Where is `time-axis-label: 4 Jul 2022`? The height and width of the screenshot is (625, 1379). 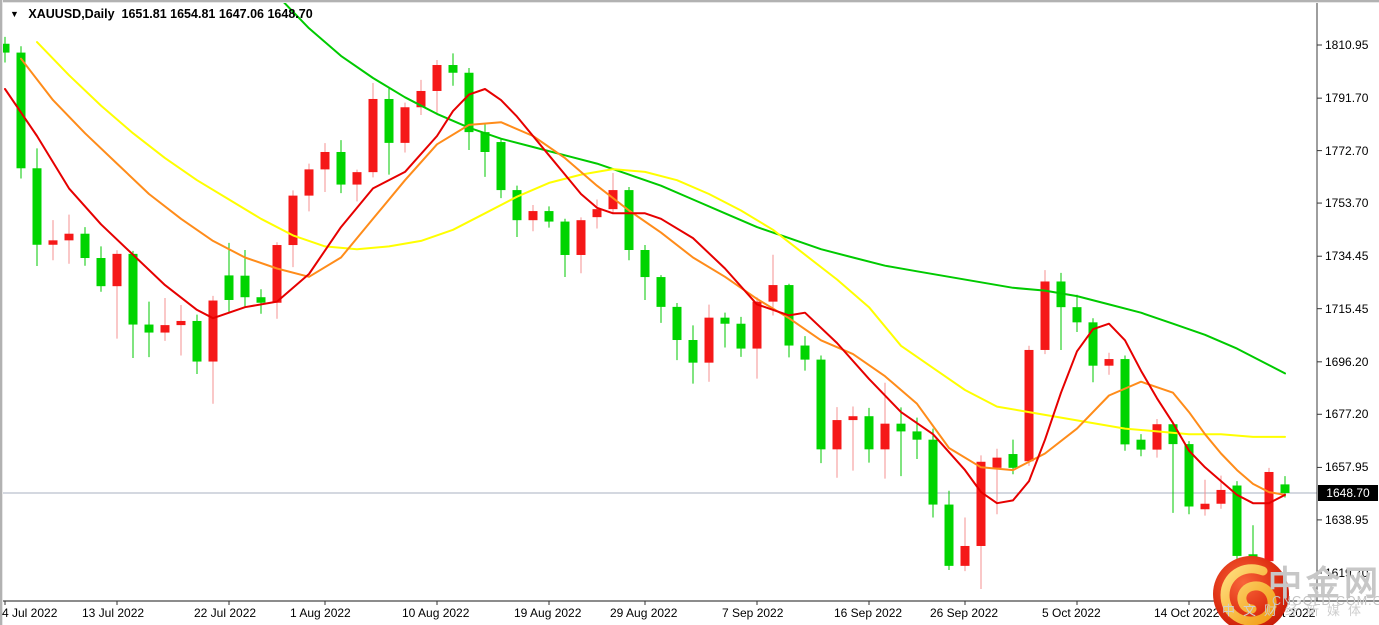 time-axis-label: 4 Jul 2022 is located at coordinates (30, 613).